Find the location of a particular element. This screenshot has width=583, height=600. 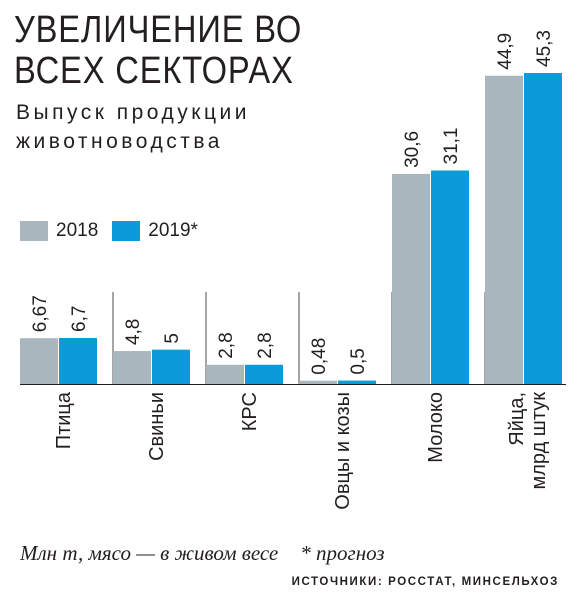

legend-label-2018: 2018 is located at coordinates (77, 230).